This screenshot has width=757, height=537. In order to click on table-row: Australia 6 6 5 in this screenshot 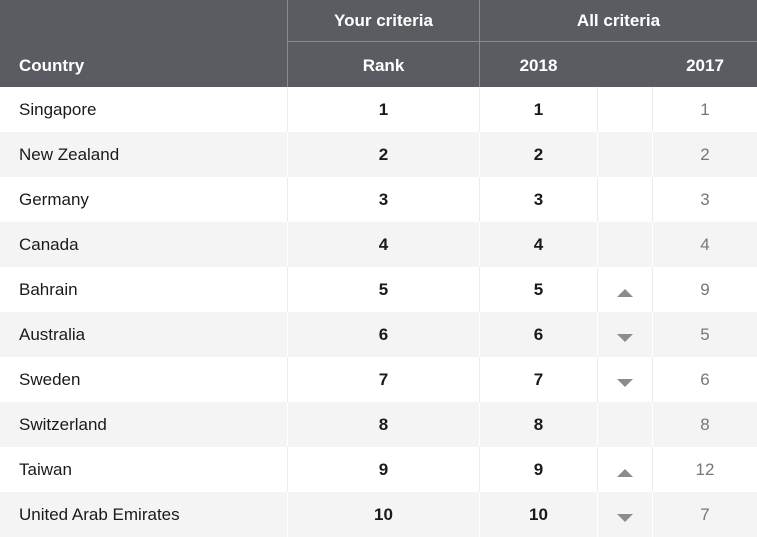, I will do `click(378, 334)`.